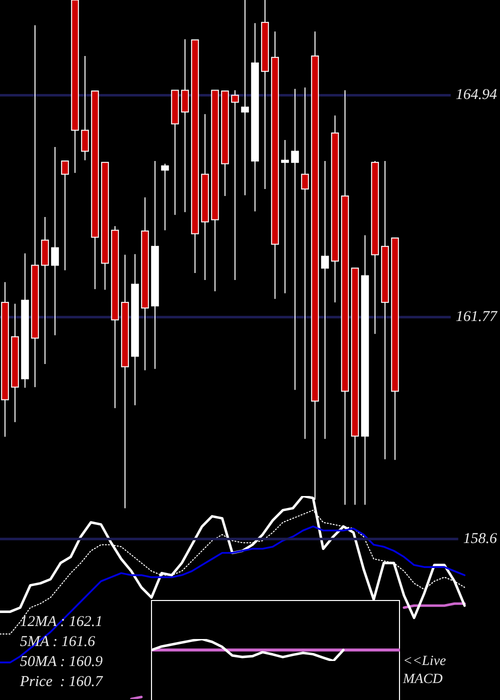  Describe the element at coordinates (480, 538) in the screenshot. I see `y-tick-label: 158.6` at that location.